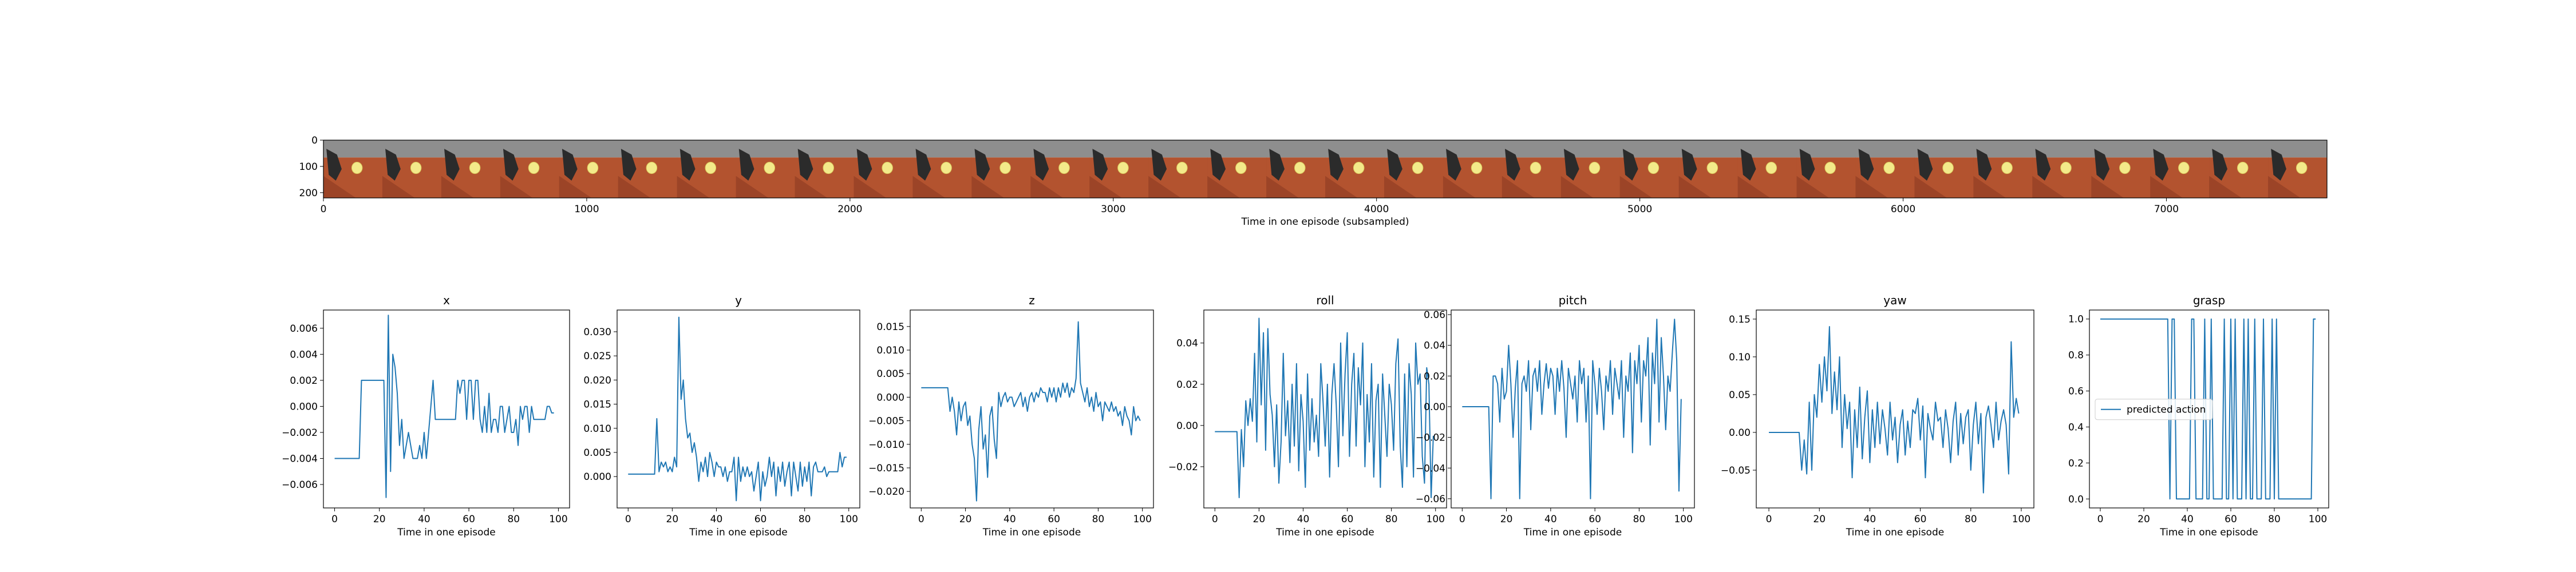 This screenshot has height=572, width=2576. What do you see at coordinates (1324, 222) in the screenshot?
I see `filmstrip-x-axis-label: Time in one episode (subsampled)` at bounding box center [1324, 222].